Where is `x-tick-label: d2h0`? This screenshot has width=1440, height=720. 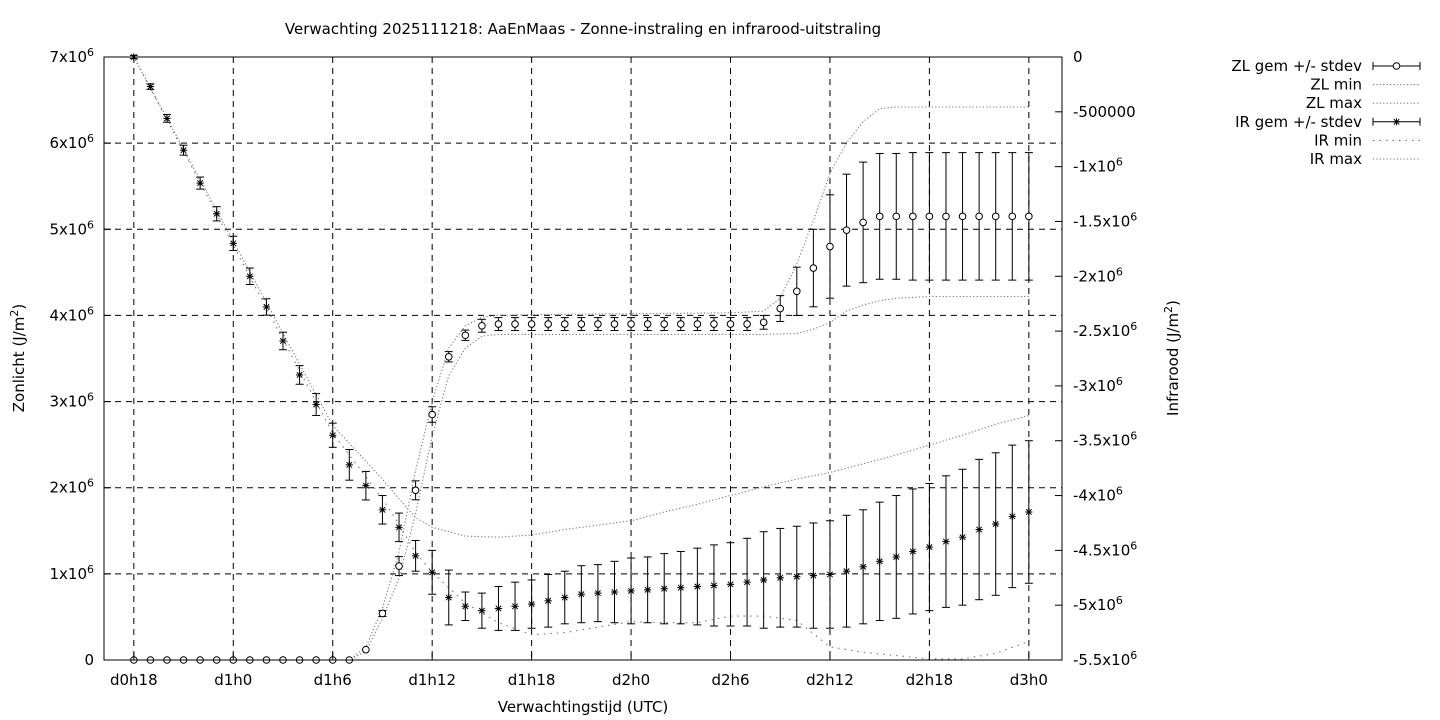 x-tick-label: d2h0 is located at coordinates (631, 680).